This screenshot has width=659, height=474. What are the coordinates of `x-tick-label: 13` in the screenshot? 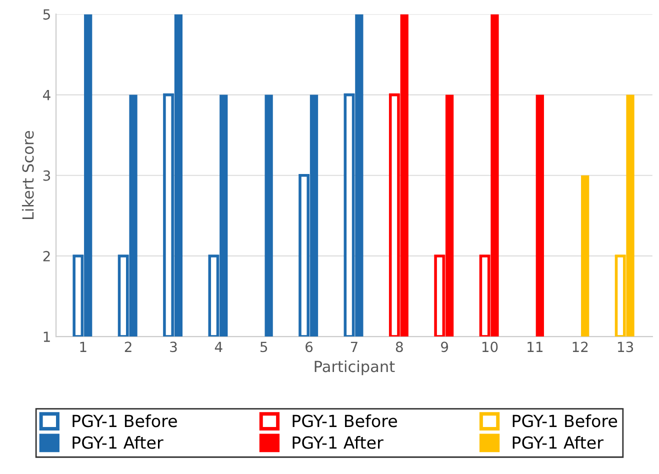 It's located at (626, 347).